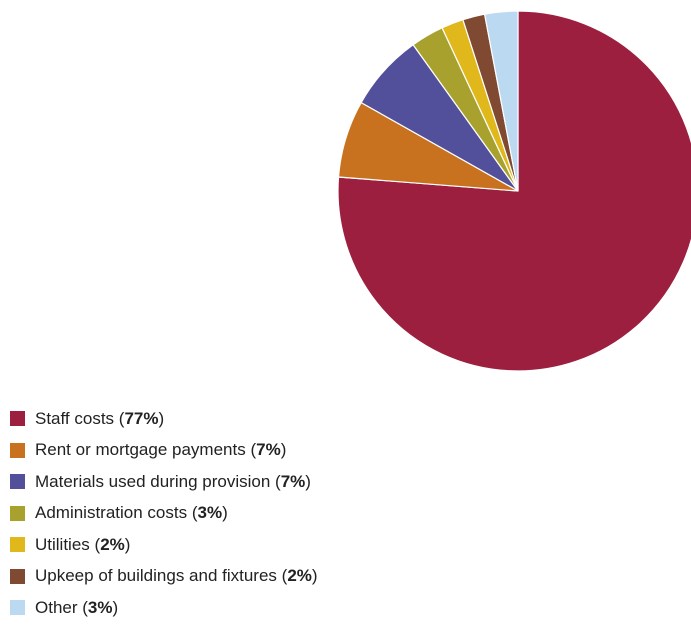 This screenshot has height=632, width=691. I want to click on pie-slice-other, so click(501, 101).